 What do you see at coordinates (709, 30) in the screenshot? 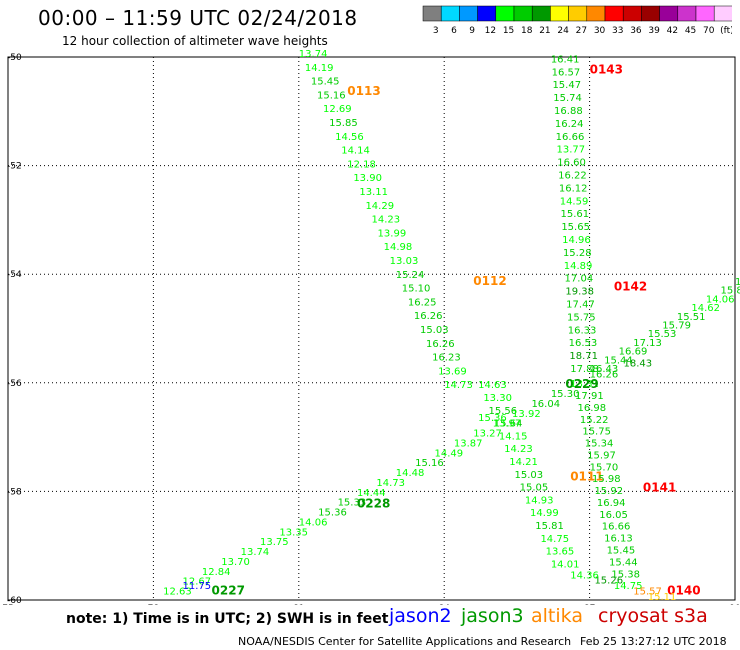
I see `colorbar-label: 70` at bounding box center [709, 30].